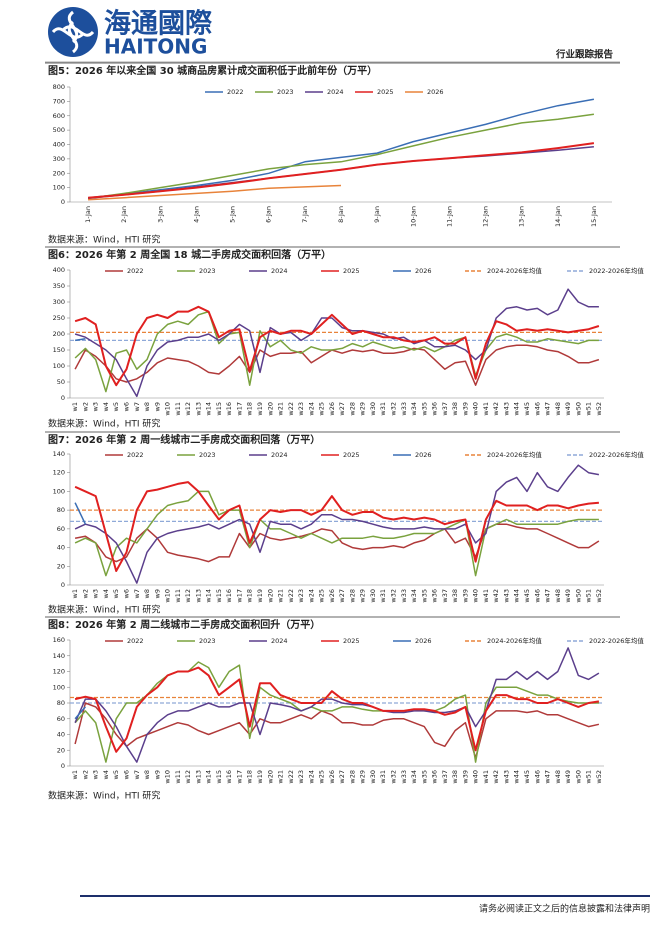  What do you see at coordinates (96, 406) in the screenshot?
I see `x-tick-label: w3` at bounding box center [96, 406].